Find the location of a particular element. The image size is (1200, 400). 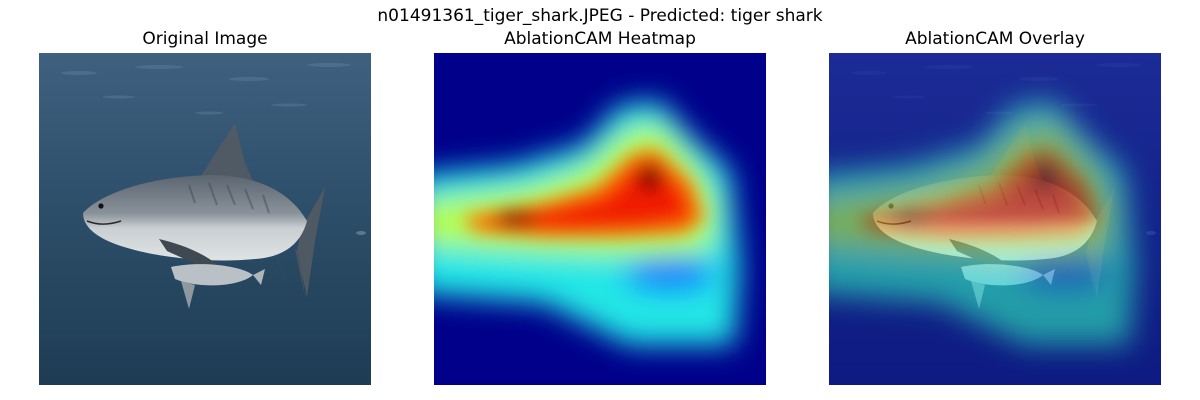

heatmap-title: AblationCAM Heatmap is located at coordinates (600, 39).